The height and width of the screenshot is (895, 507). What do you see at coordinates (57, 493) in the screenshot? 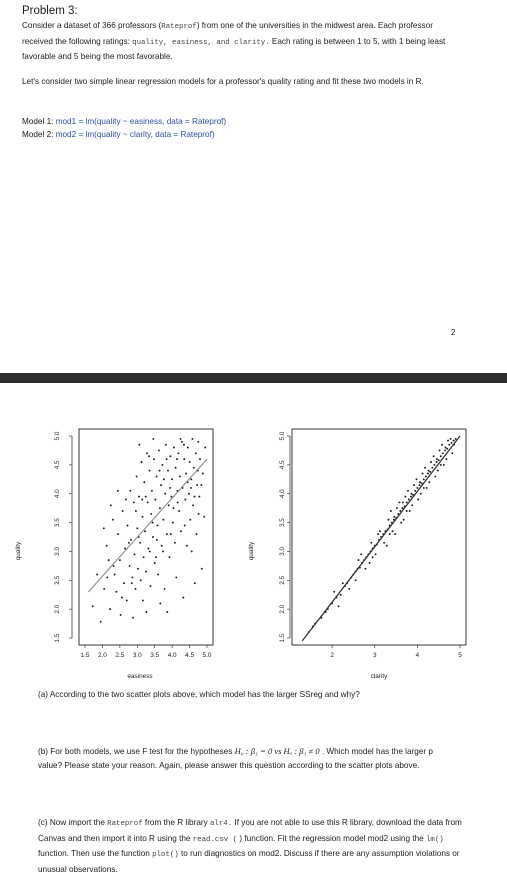
I see `plot1-y-tick-label: 4.0` at bounding box center [57, 493].